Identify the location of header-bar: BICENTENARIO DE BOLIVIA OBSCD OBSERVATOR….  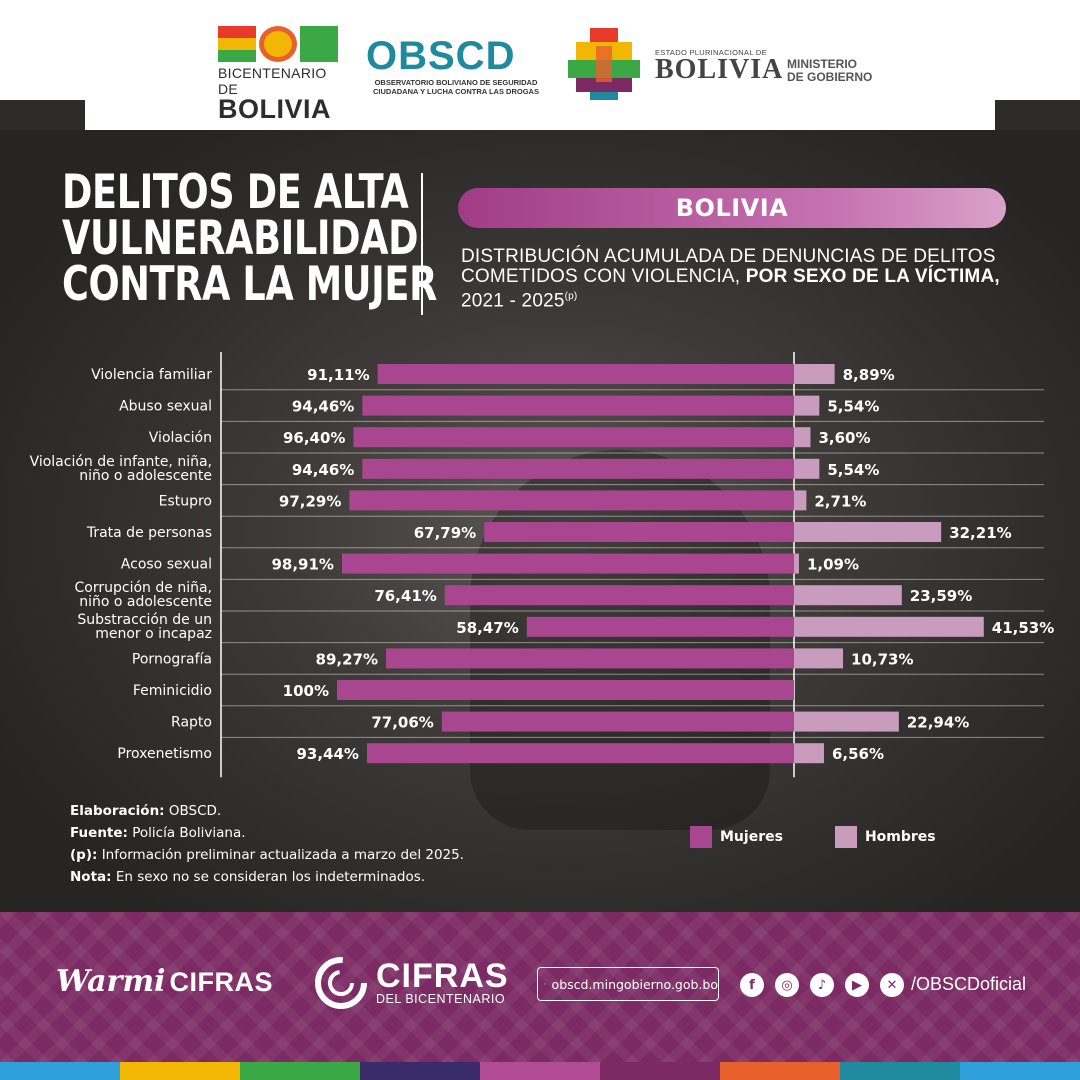
(540, 65).